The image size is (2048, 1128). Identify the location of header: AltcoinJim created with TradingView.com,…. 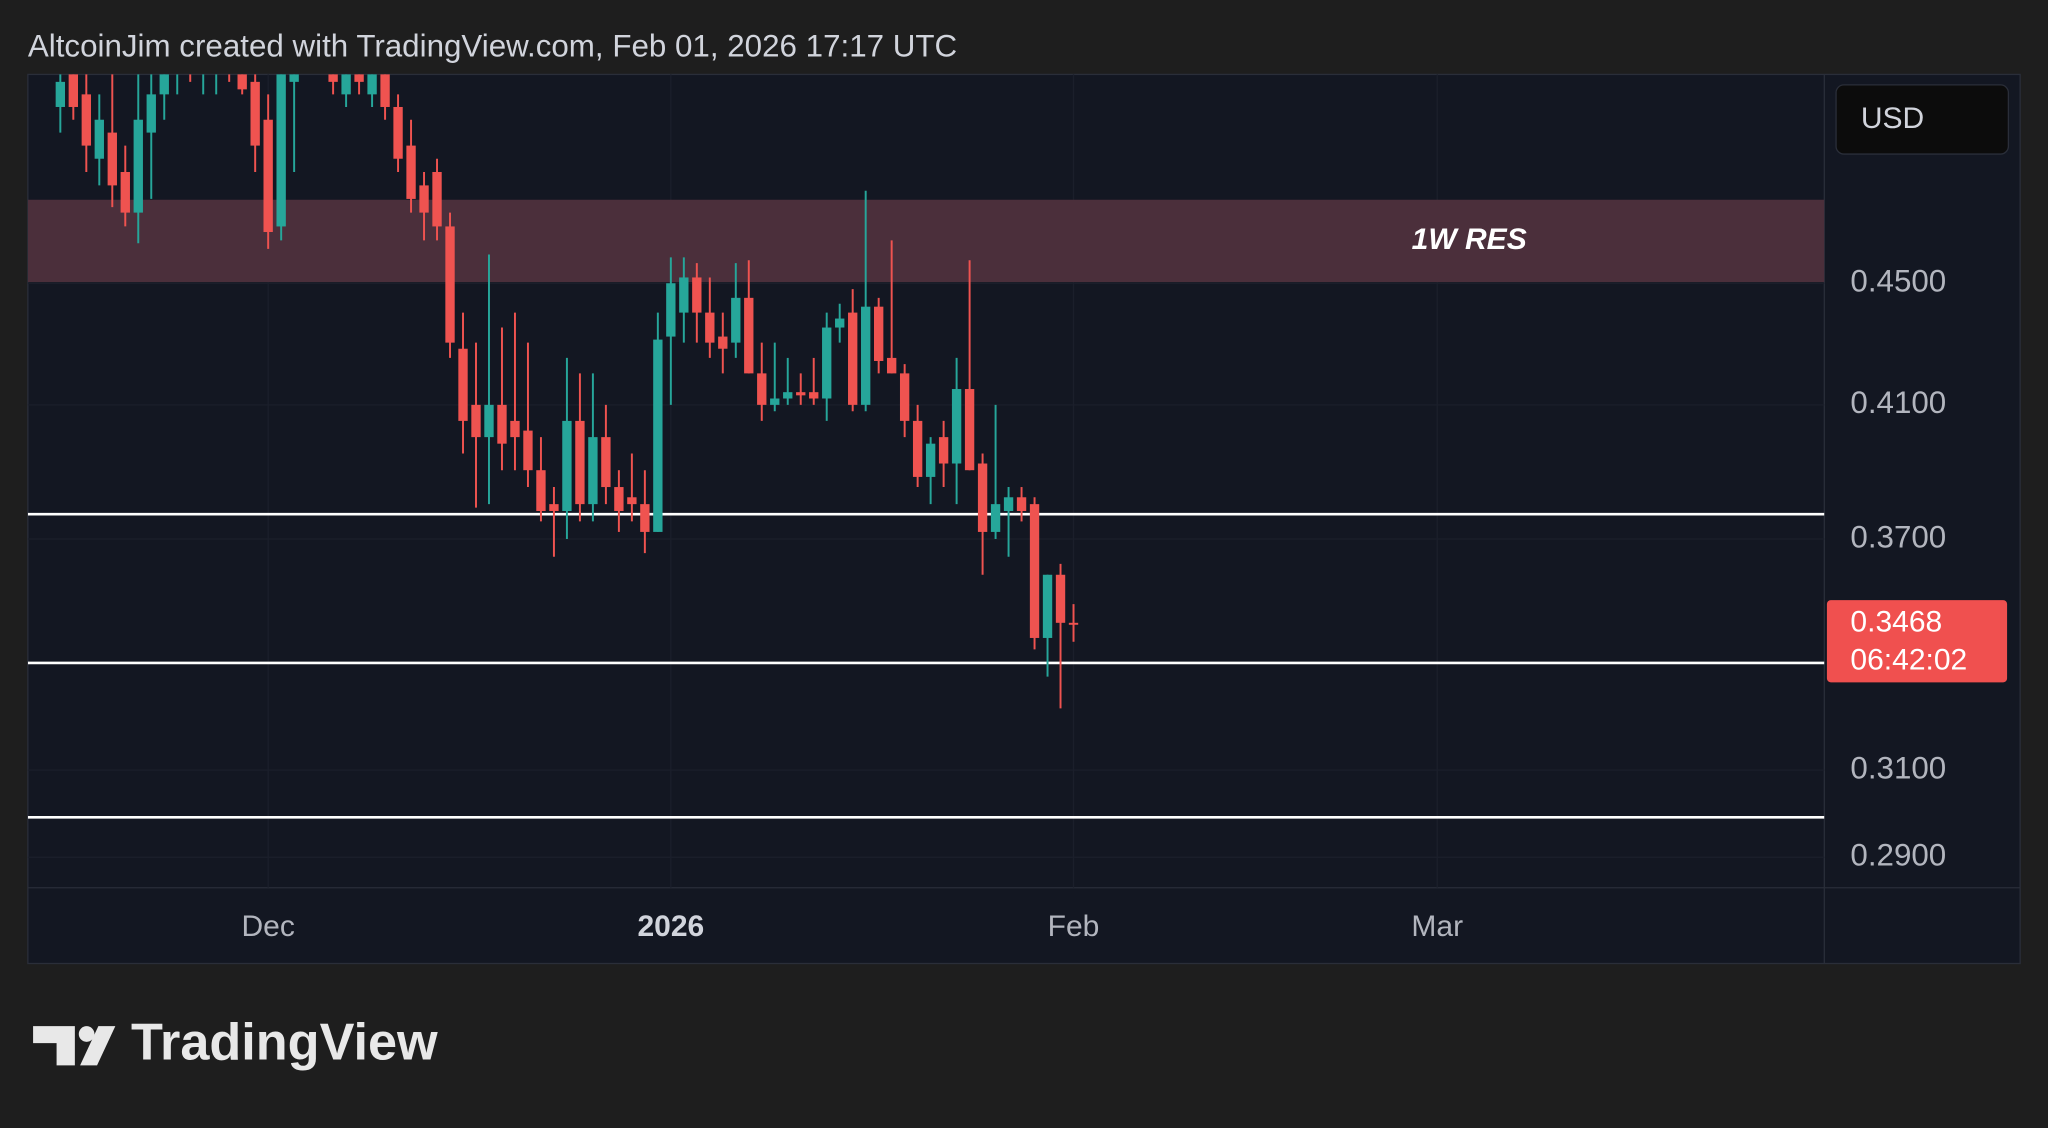
(492, 46).